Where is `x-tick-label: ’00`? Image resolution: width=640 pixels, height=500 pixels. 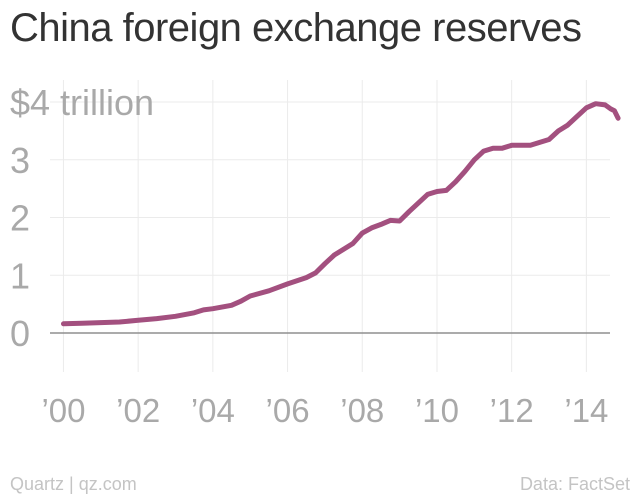
x-tick-label: ’00 is located at coordinates (63, 410).